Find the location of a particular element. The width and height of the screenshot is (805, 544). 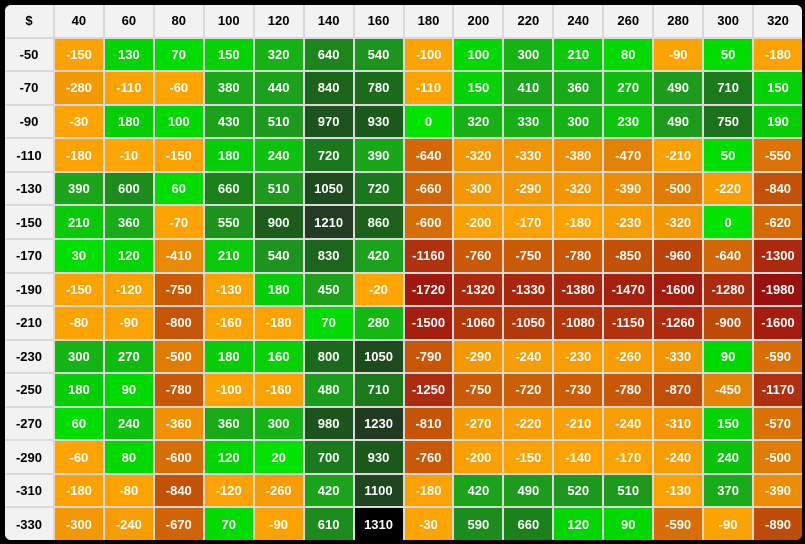

row-header: -50 is located at coordinates (29, 54).